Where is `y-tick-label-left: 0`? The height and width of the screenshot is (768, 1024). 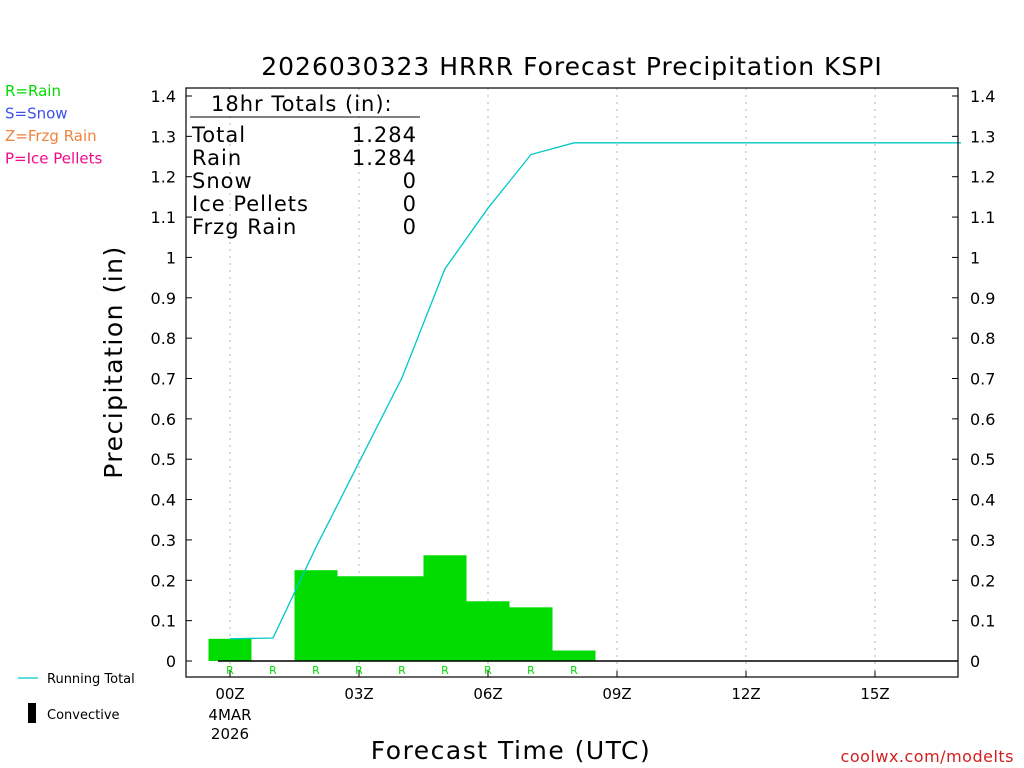
y-tick-label-left: 0 is located at coordinates (171, 661).